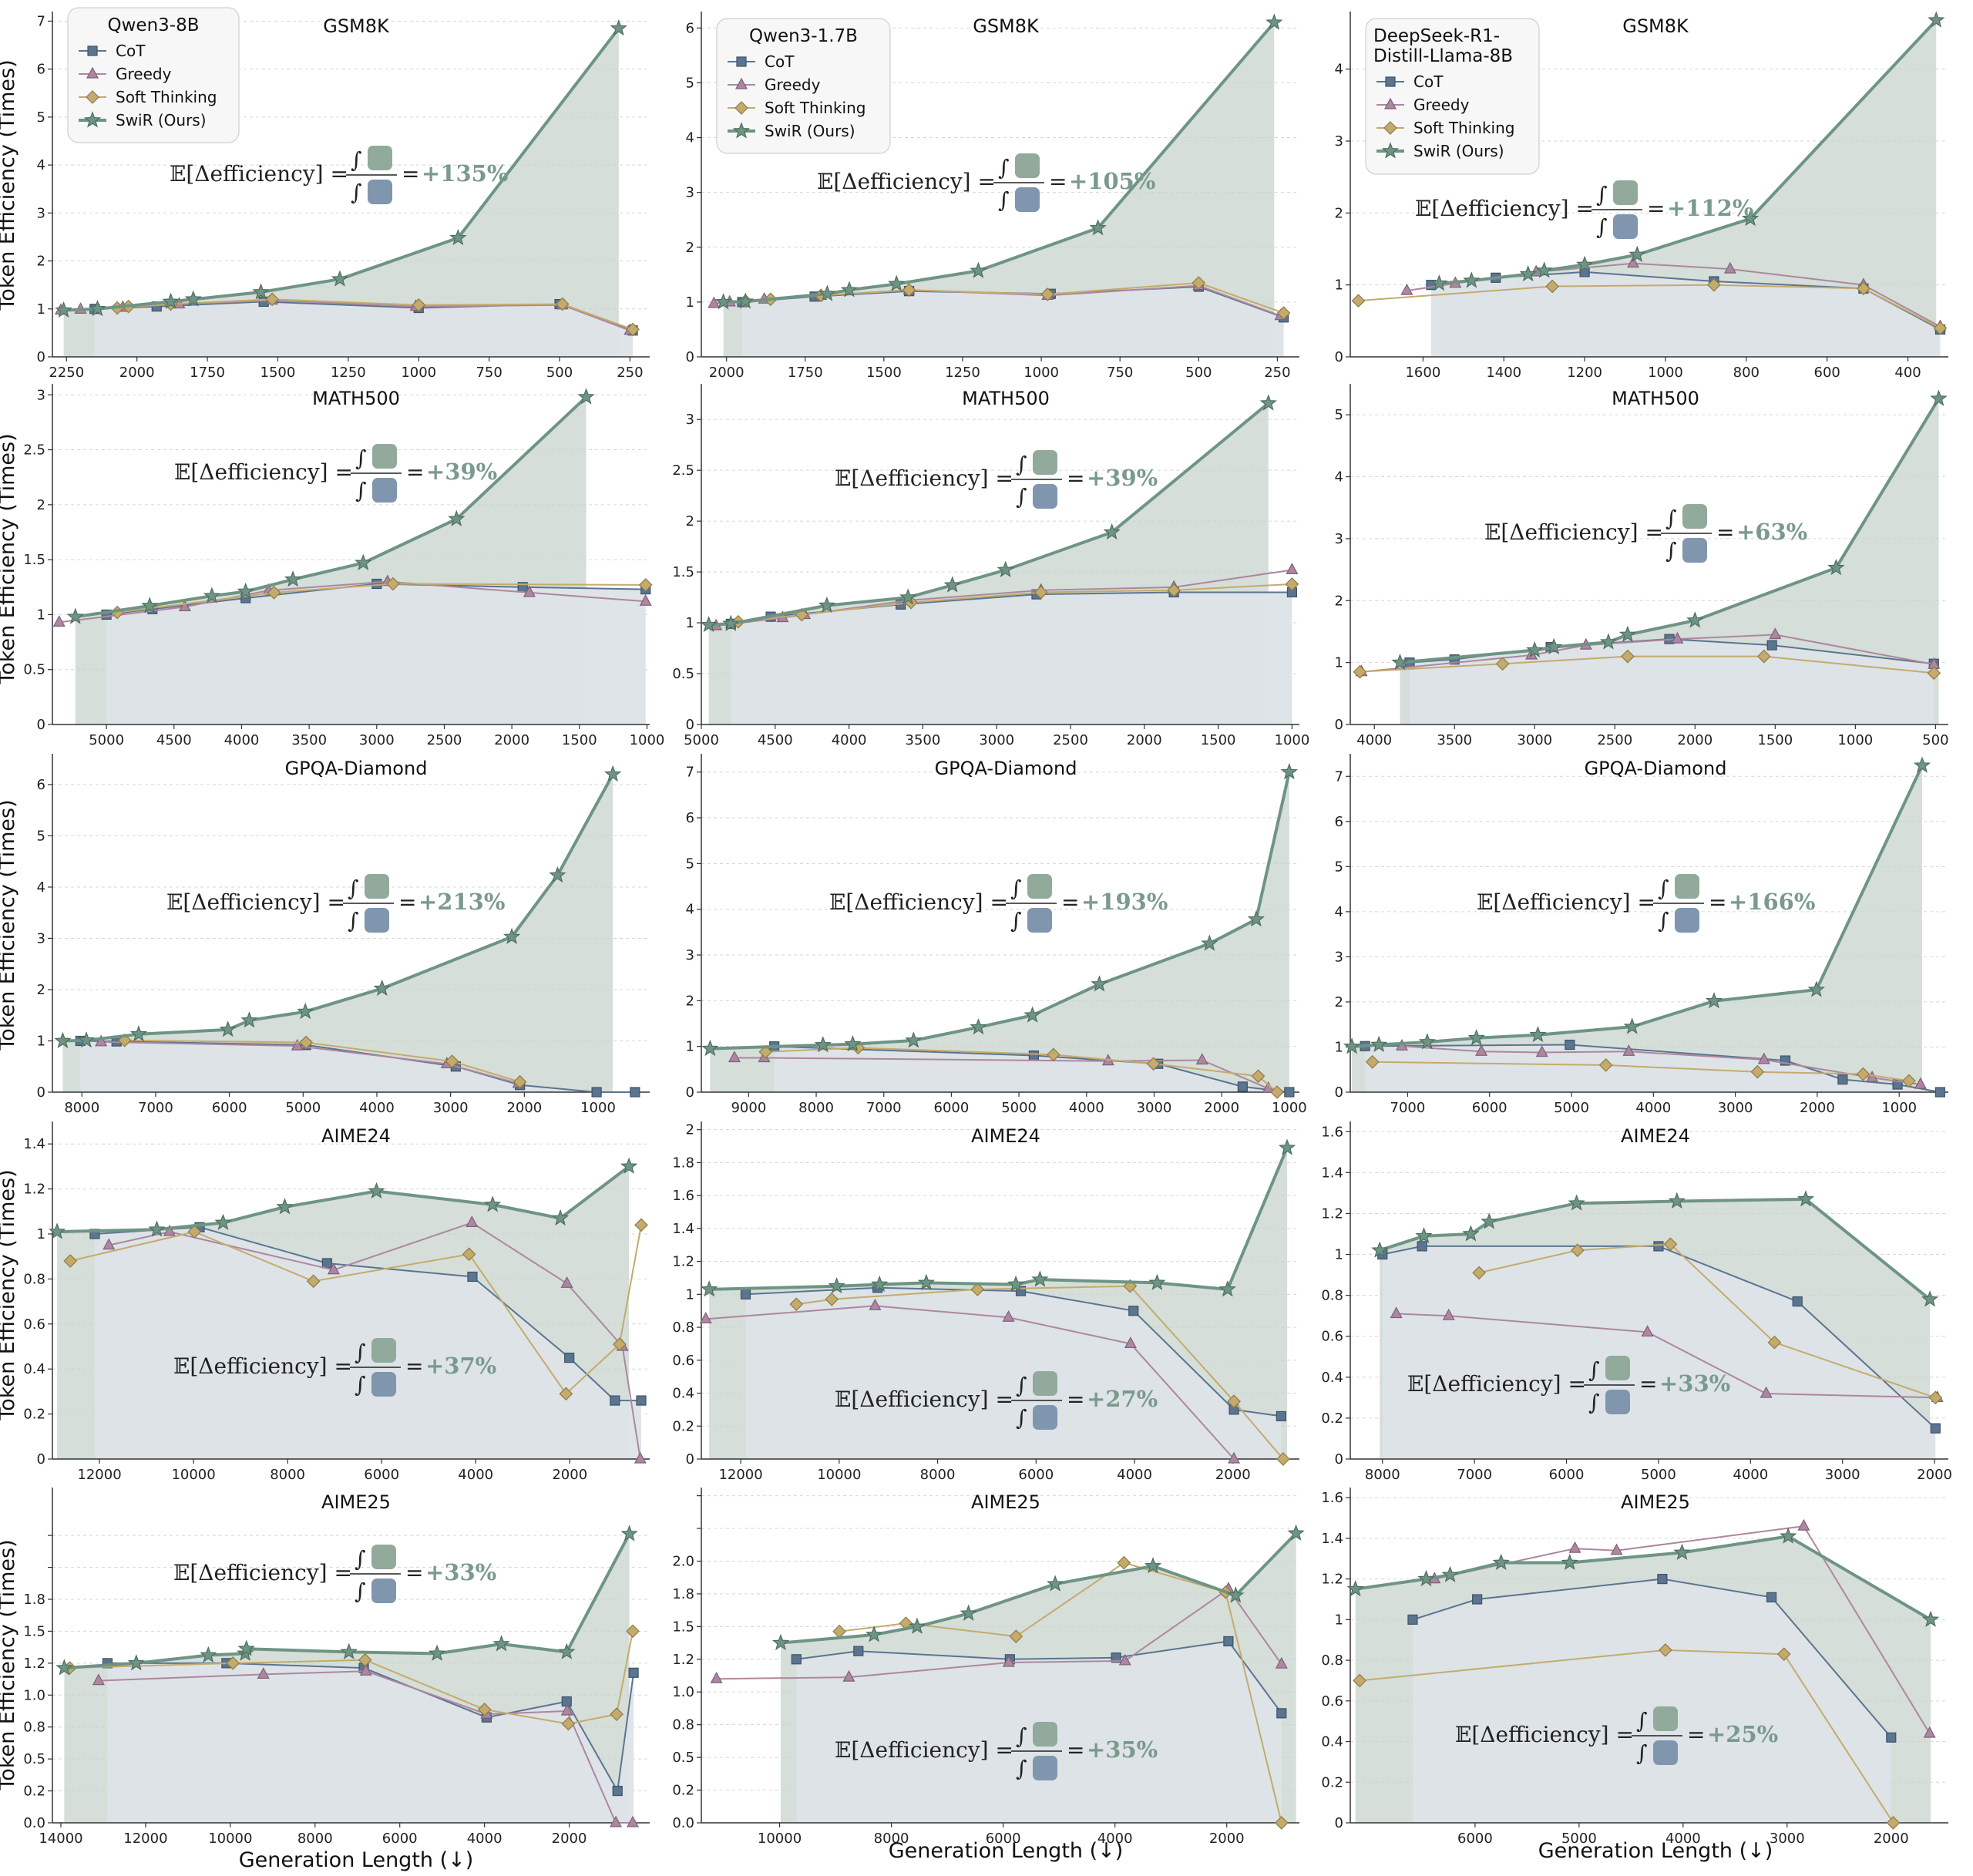 The height and width of the screenshot is (1876, 1973). What do you see at coordinates (989, 514) in the screenshot?
I see `swir-line` at bounding box center [989, 514].